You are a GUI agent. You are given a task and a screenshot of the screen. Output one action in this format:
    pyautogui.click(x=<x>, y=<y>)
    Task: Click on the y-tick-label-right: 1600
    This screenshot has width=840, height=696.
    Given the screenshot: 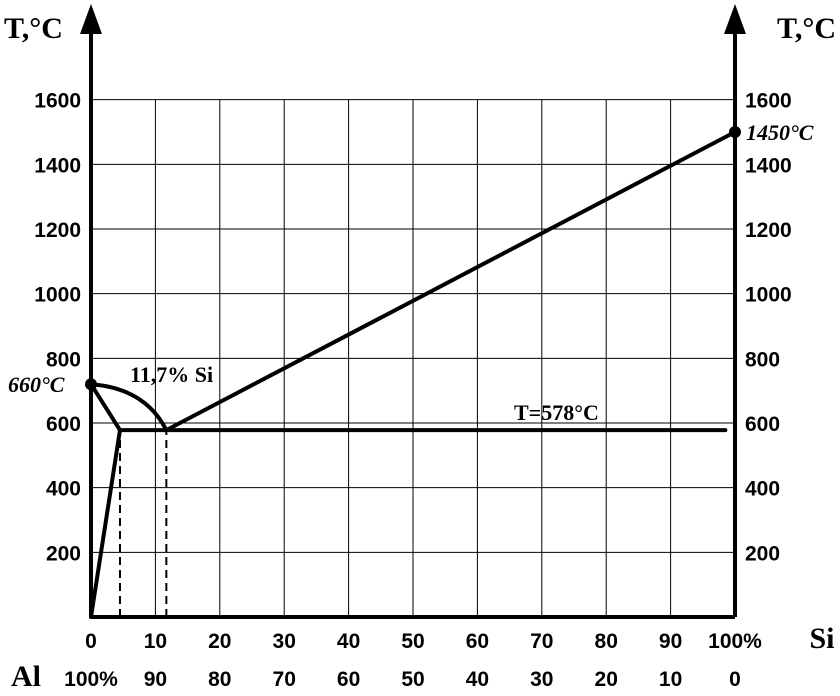 What is the action you would take?
    pyautogui.click(x=768, y=101)
    